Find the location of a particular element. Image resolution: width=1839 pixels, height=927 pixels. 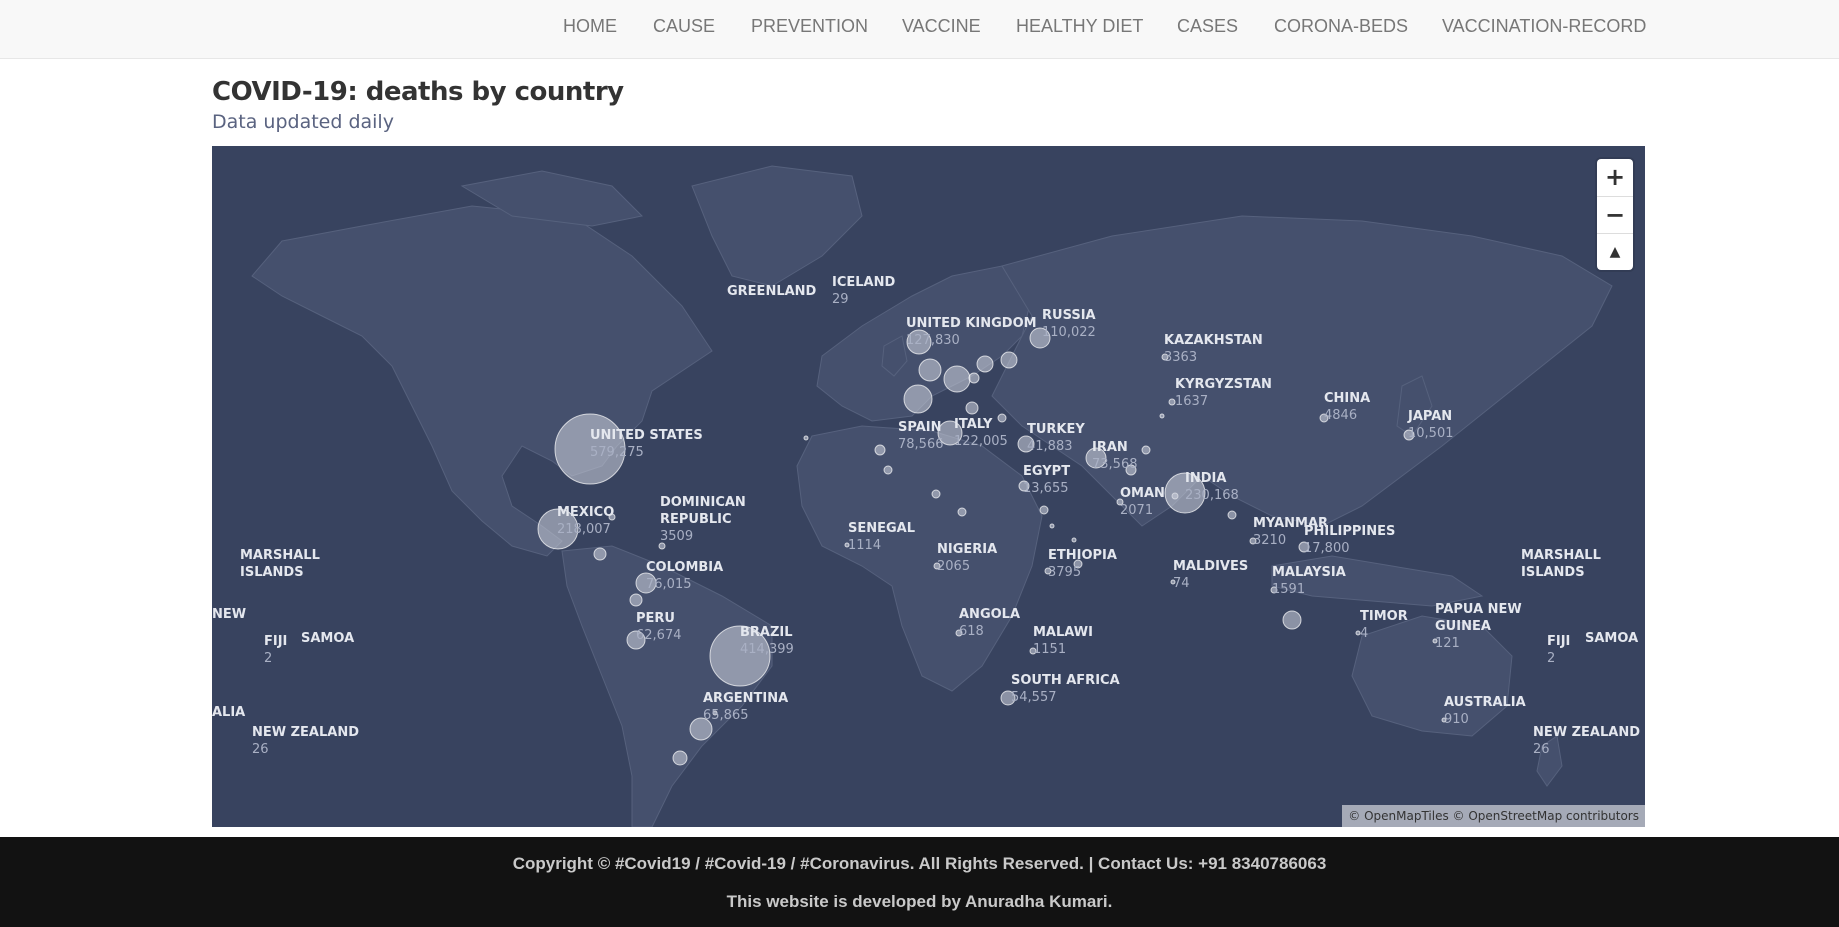

land-arctic-islands is located at coordinates (552, 198).